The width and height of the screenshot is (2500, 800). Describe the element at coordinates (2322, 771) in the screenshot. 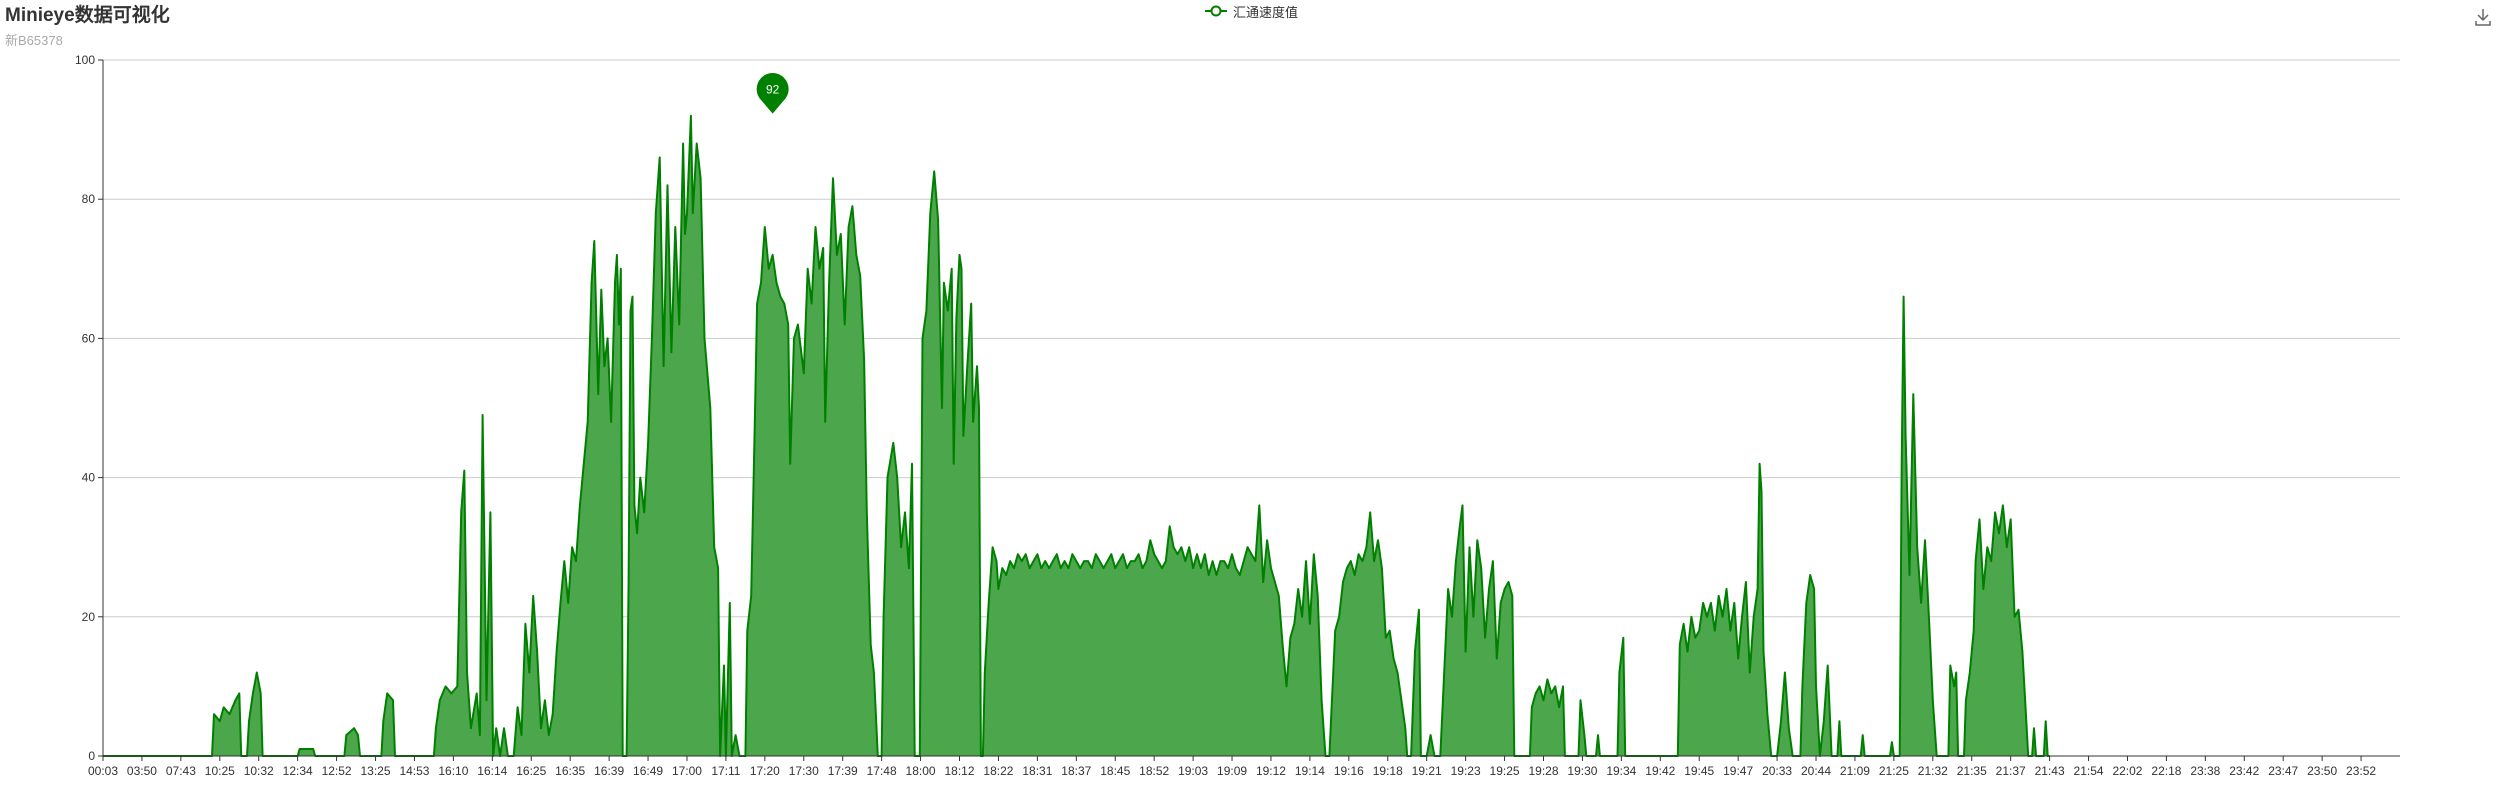

I see `x-tick-label: 23:50` at that location.